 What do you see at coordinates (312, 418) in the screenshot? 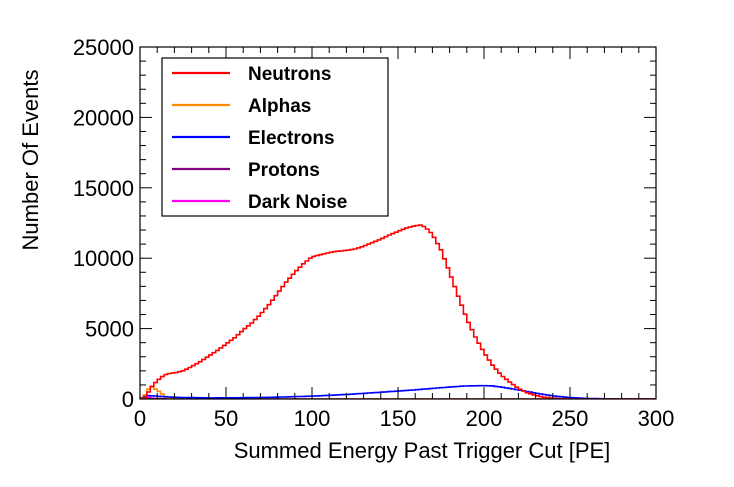
I see `x-tick-label: 100` at bounding box center [312, 418].